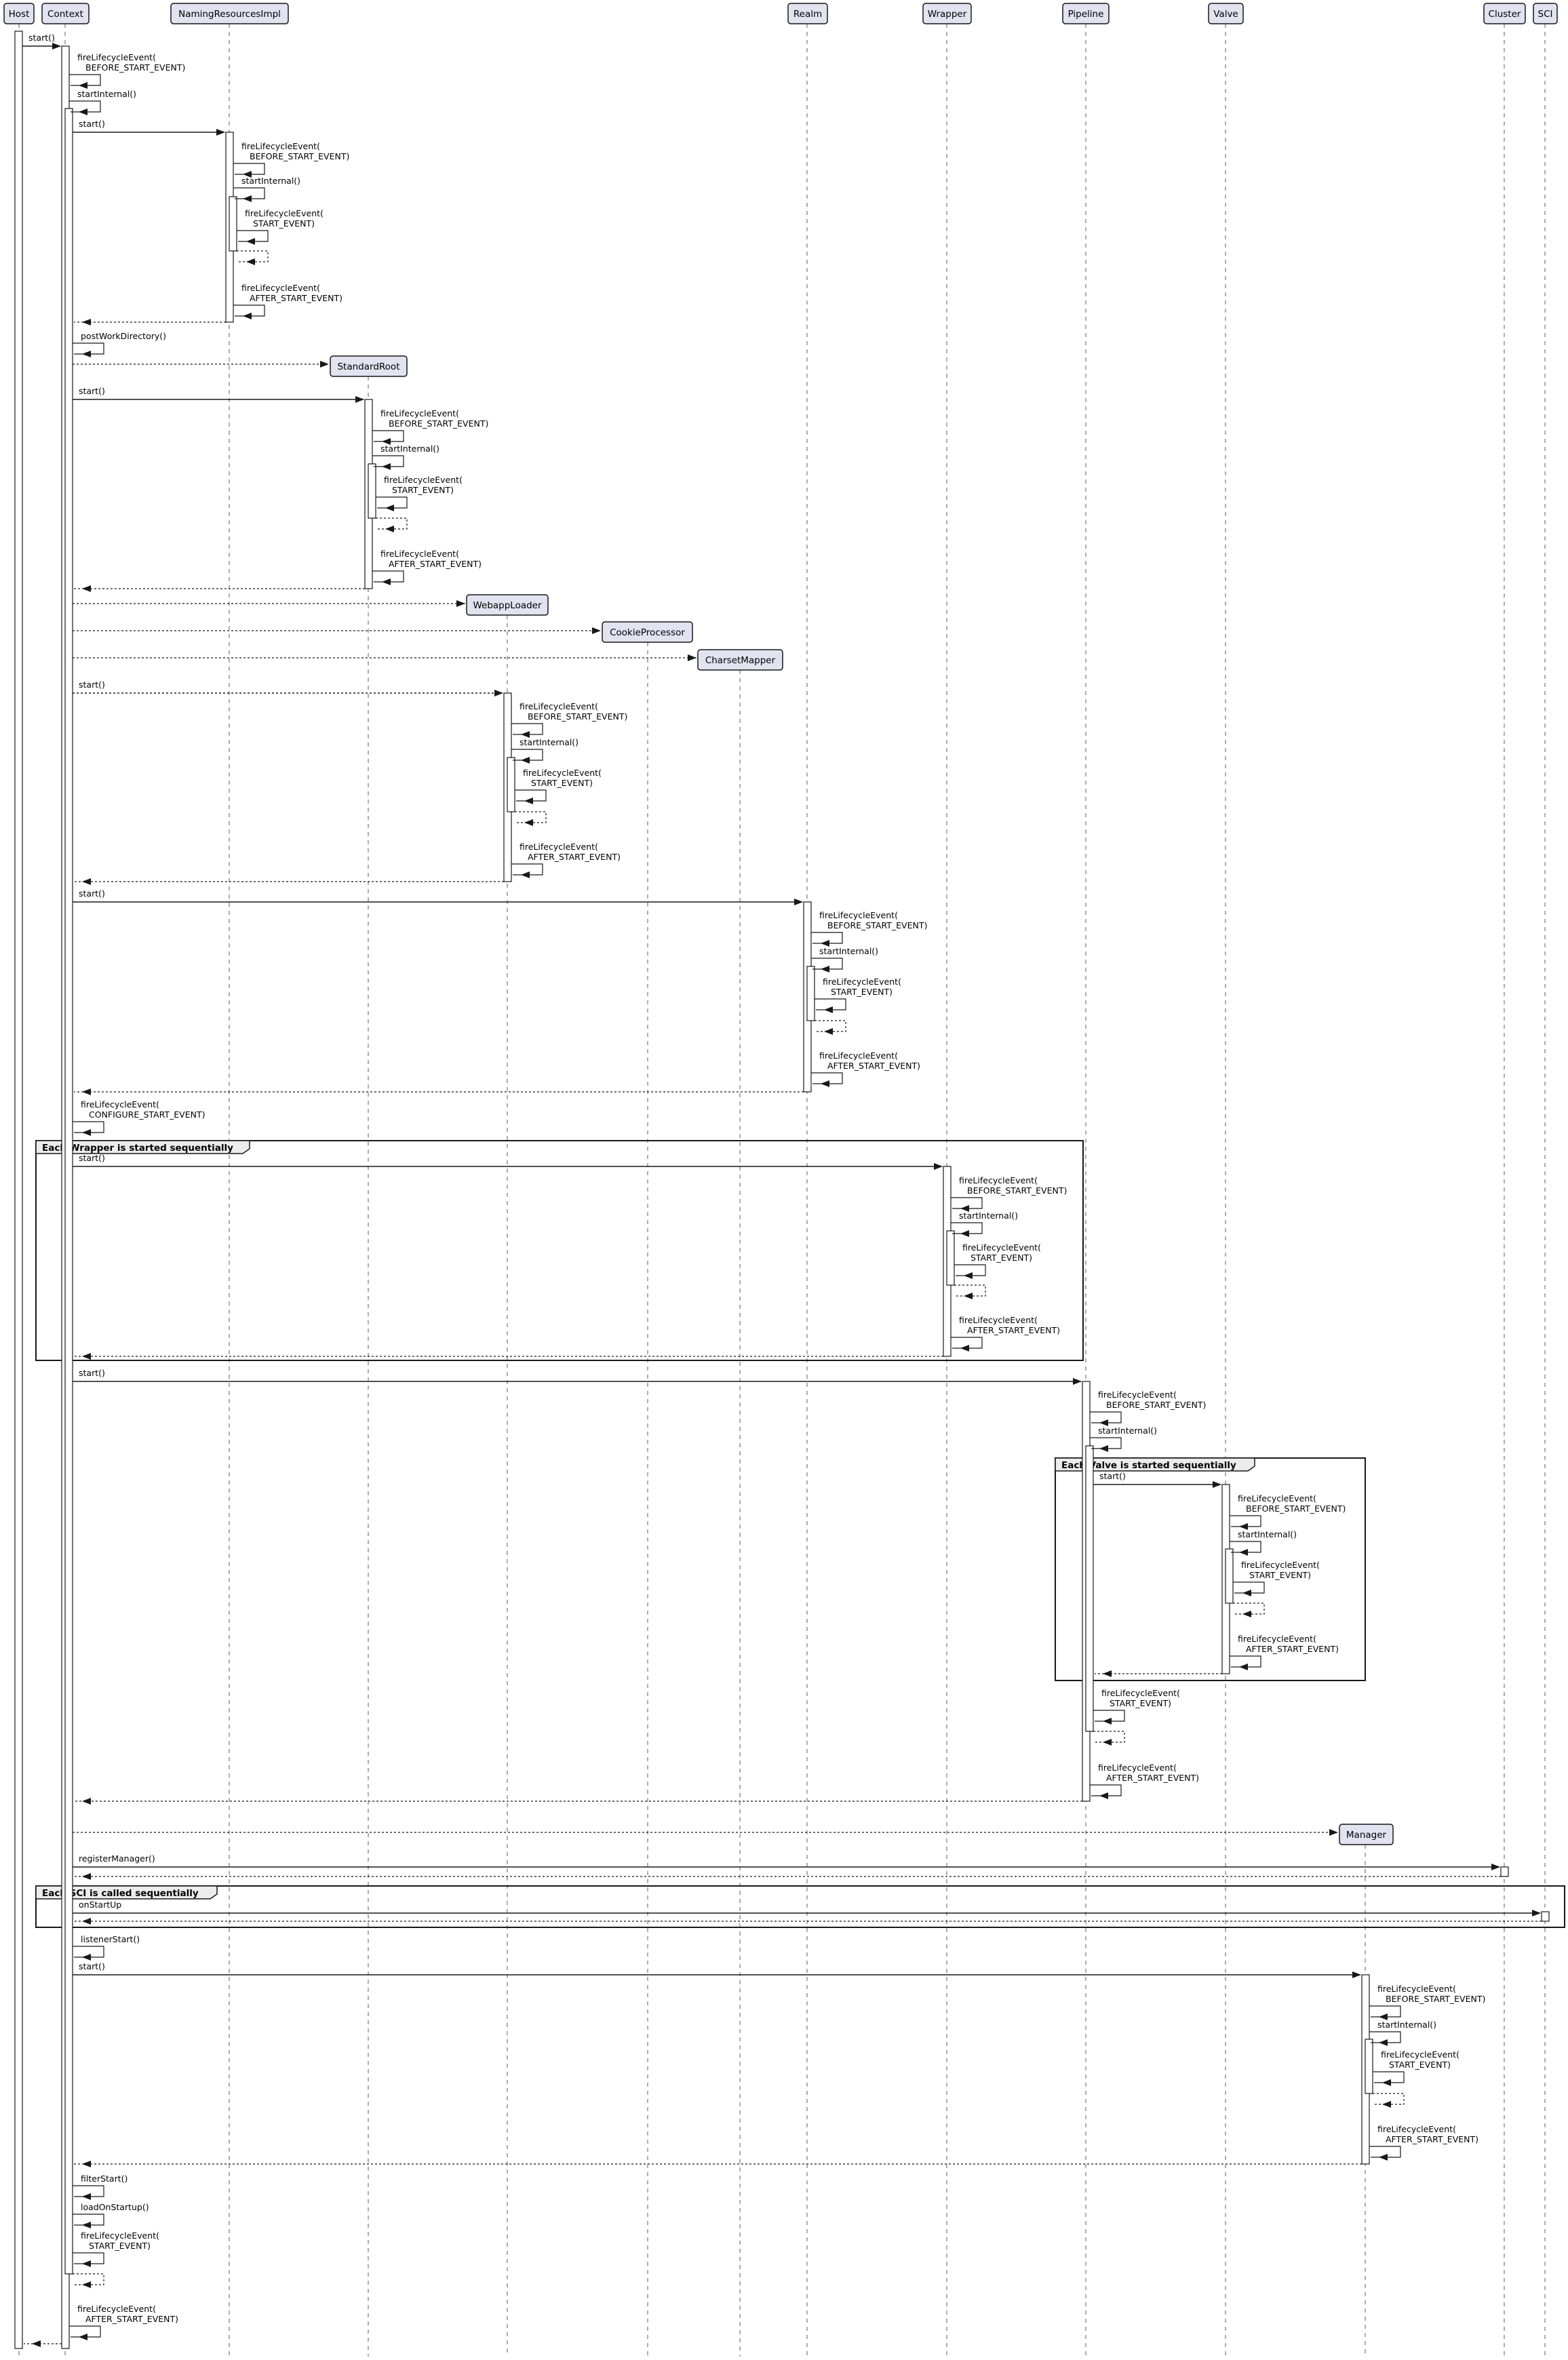 The image size is (1568, 2360). Describe the element at coordinates (147, 1114) in the screenshot. I see `self-label-32-2: CONFIGURE_START_EVENT)` at that location.